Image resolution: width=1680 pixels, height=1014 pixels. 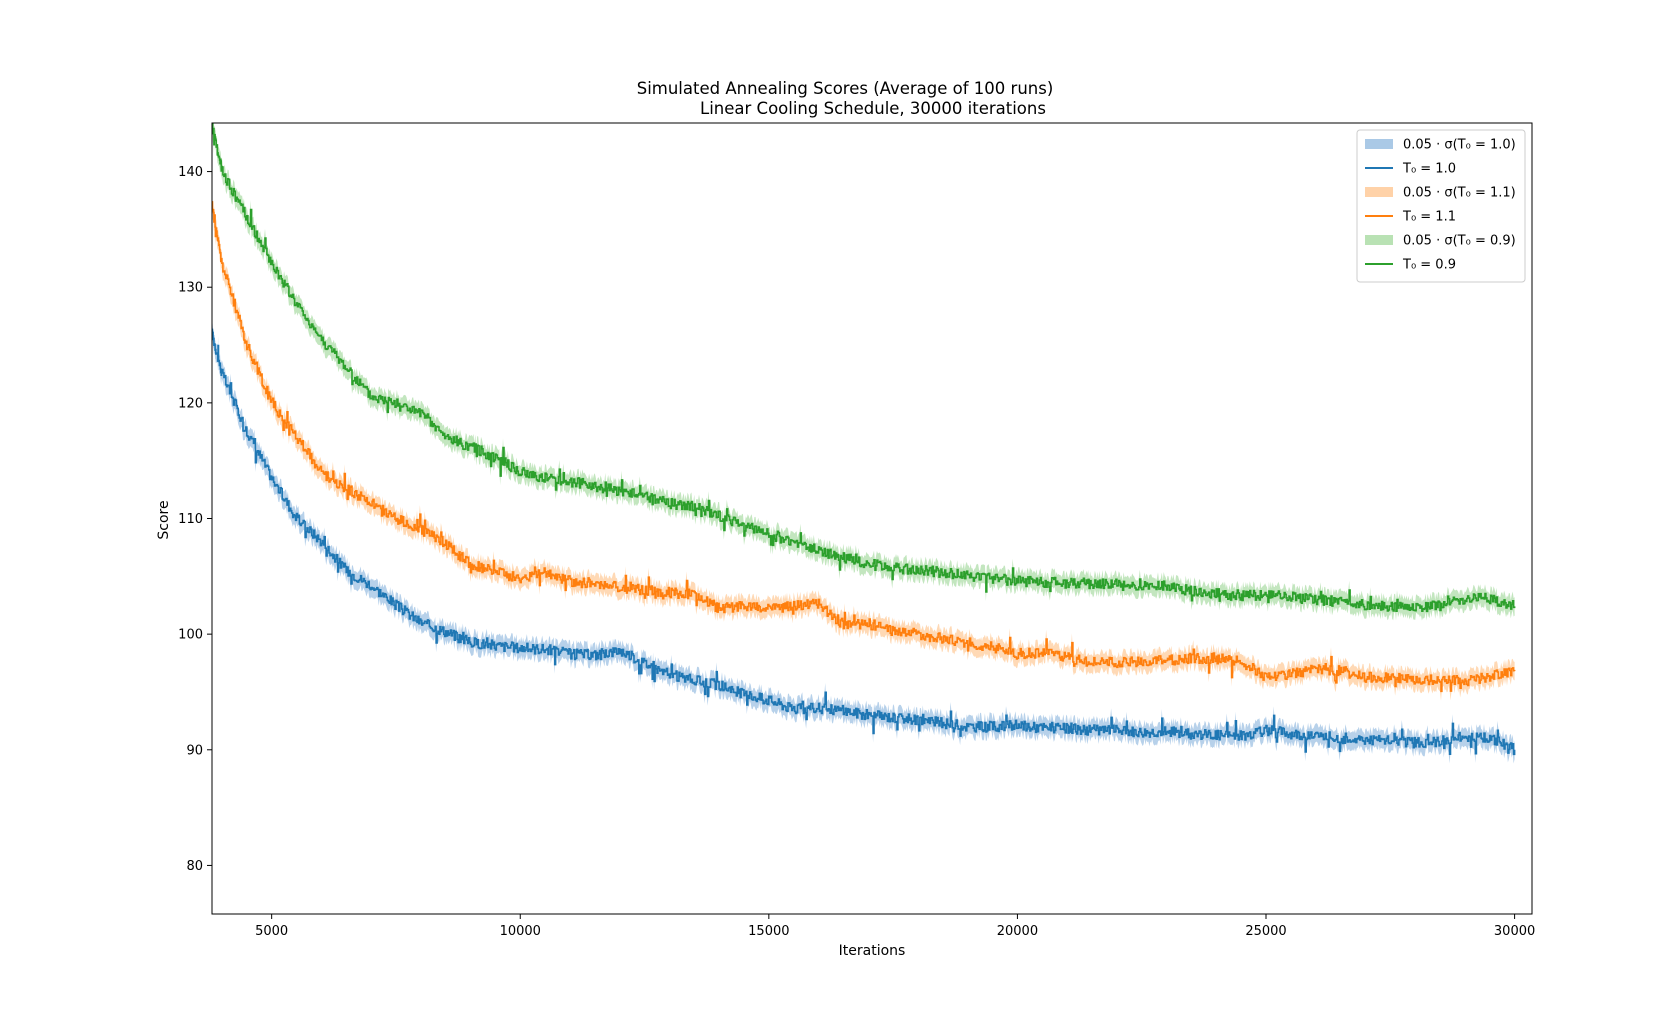 What do you see at coordinates (1429, 217) in the screenshot?
I see `legend-label-3: T₀ = 1.1` at bounding box center [1429, 217].